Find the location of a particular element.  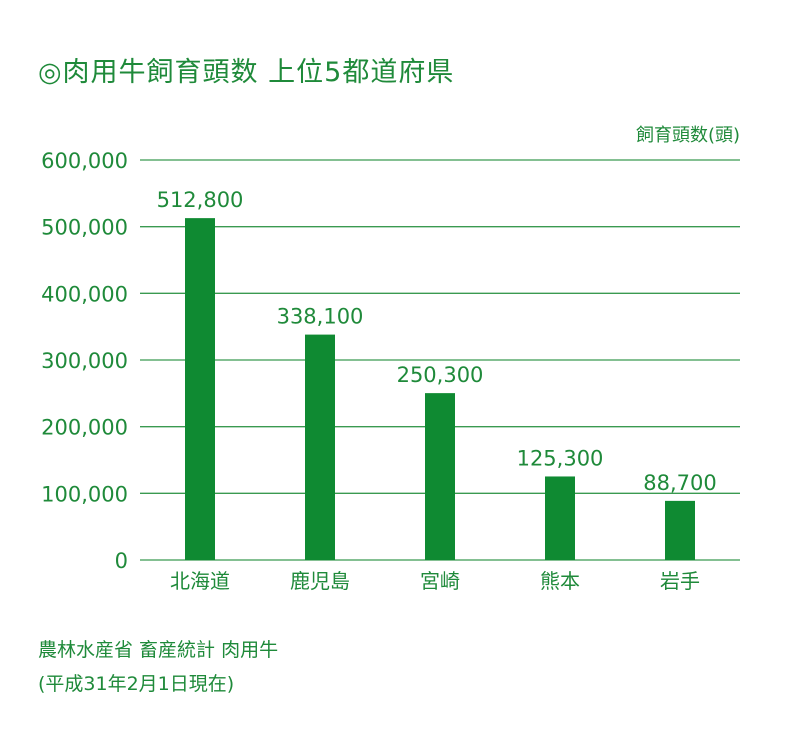

bar-value-label: 88,700 is located at coordinates (679, 483).